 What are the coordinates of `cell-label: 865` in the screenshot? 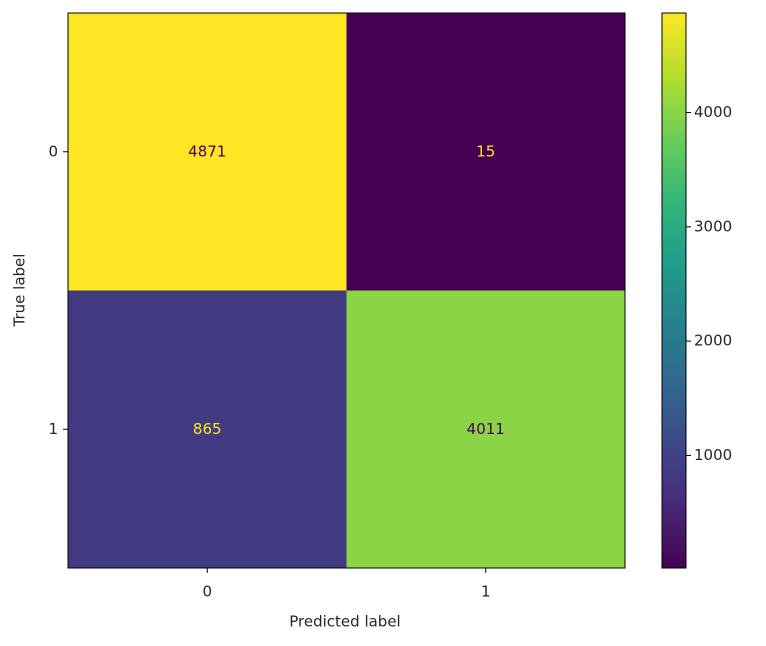 It's located at (207, 429).